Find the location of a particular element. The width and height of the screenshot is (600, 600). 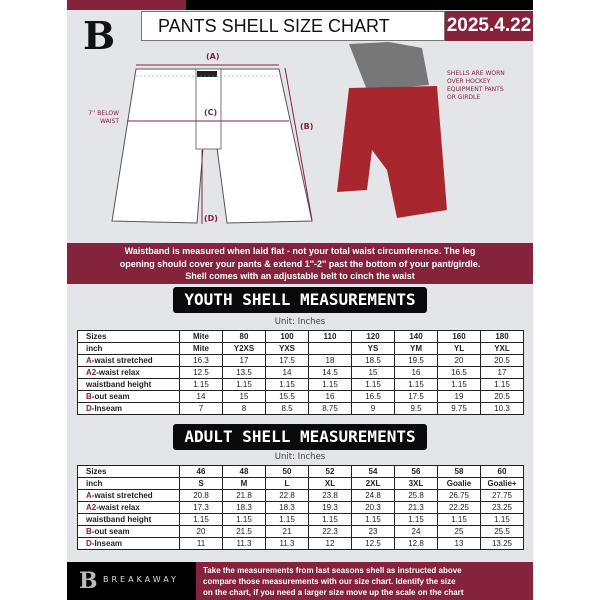

table-row: A2-waist relax 12.5 13.5 14 14.5 15 16 16.5 17 is located at coordinates (300, 372).